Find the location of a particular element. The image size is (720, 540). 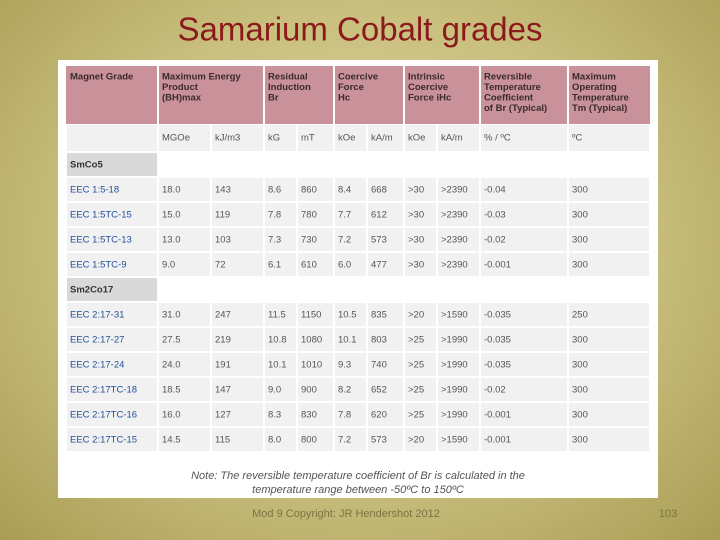

header-band is located at coordinates (358, 95).